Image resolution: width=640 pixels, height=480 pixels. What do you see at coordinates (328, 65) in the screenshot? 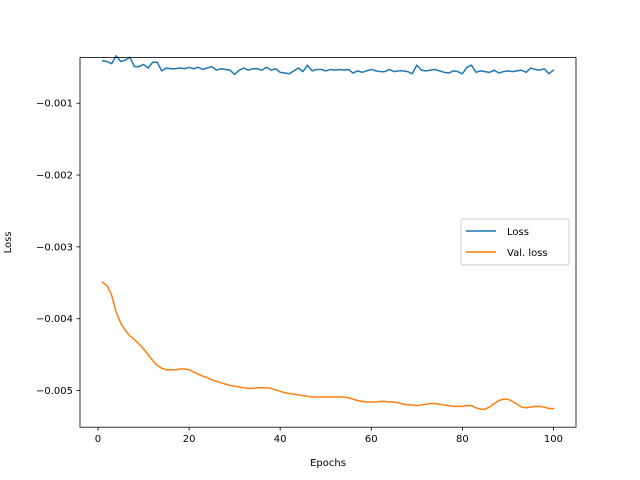
I see `series-line-loss` at bounding box center [328, 65].